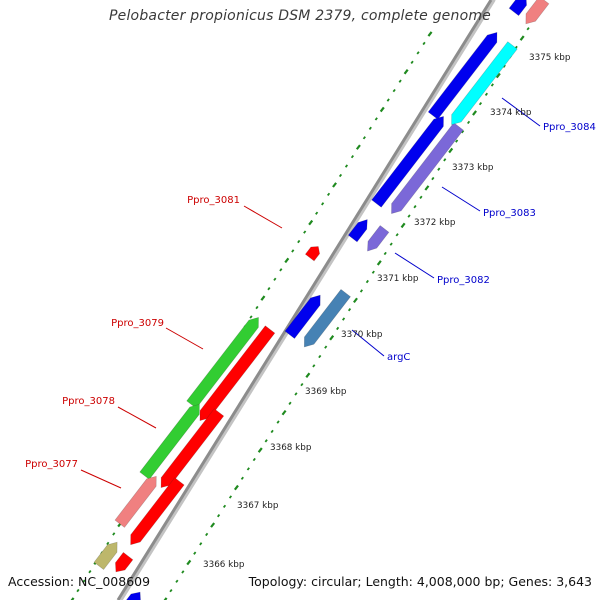 The height and width of the screenshot is (600, 600). What do you see at coordinates (435, 223) in the screenshot?
I see `tick-label: 3372 kbp` at bounding box center [435, 223].